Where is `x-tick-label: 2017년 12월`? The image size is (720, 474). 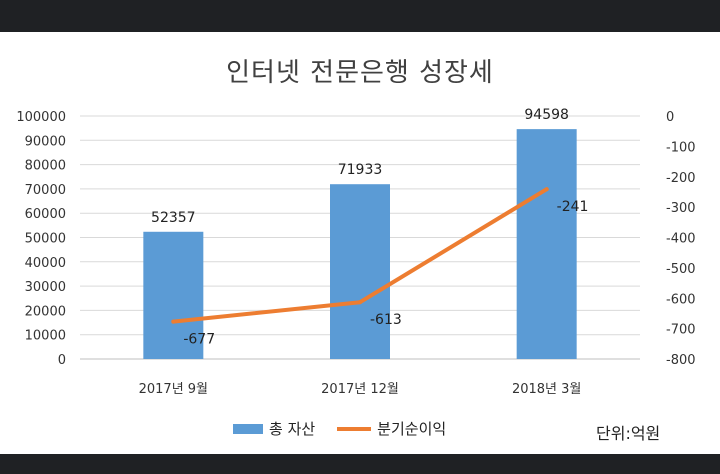
x-tick-label: 2017년 12월 is located at coordinates (360, 389).